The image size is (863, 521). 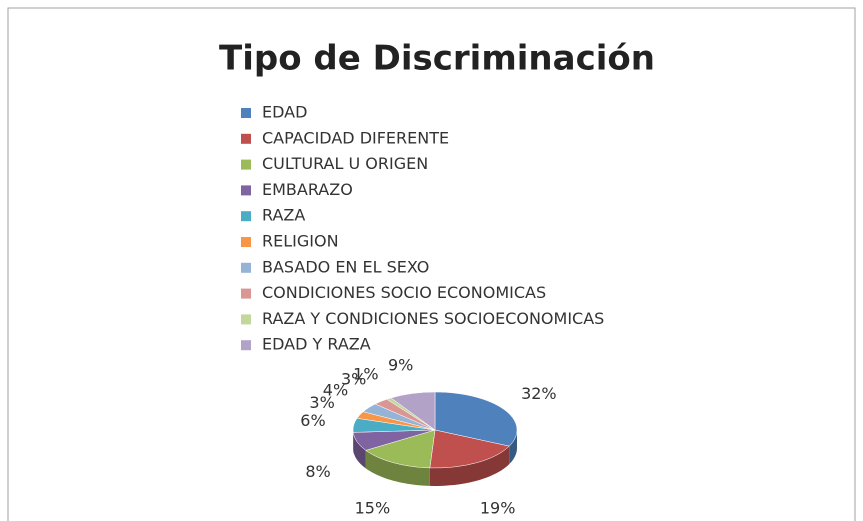 What do you see at coordinates (365, 373) in the screenshot?
I see `data-label: 1%` at bounding box center [365, 373].